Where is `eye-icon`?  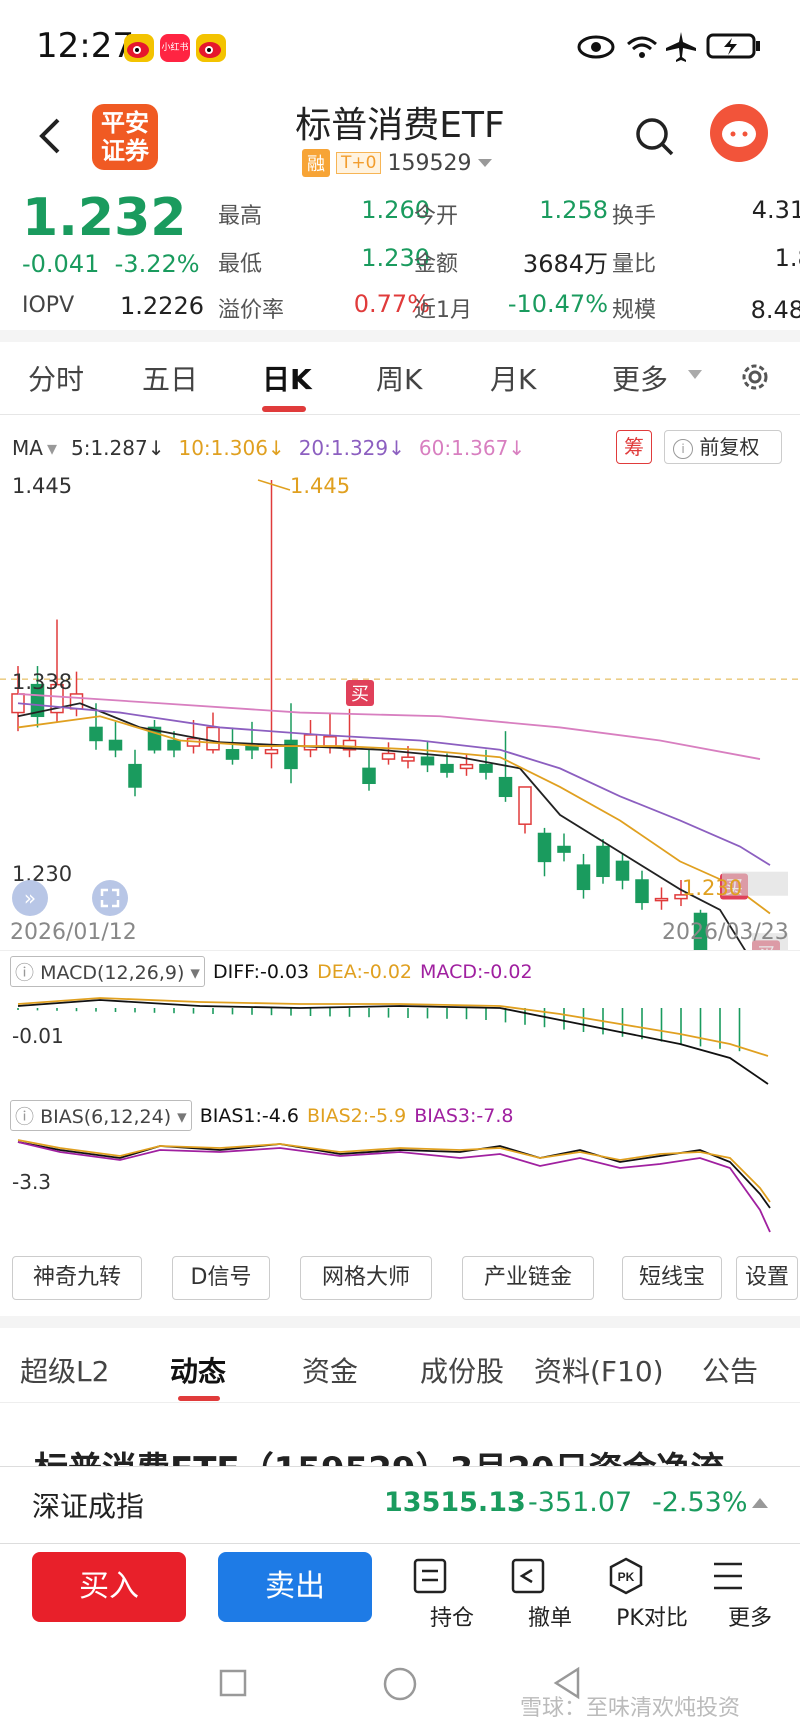
eye-icon is located at coordinates (596, 47).